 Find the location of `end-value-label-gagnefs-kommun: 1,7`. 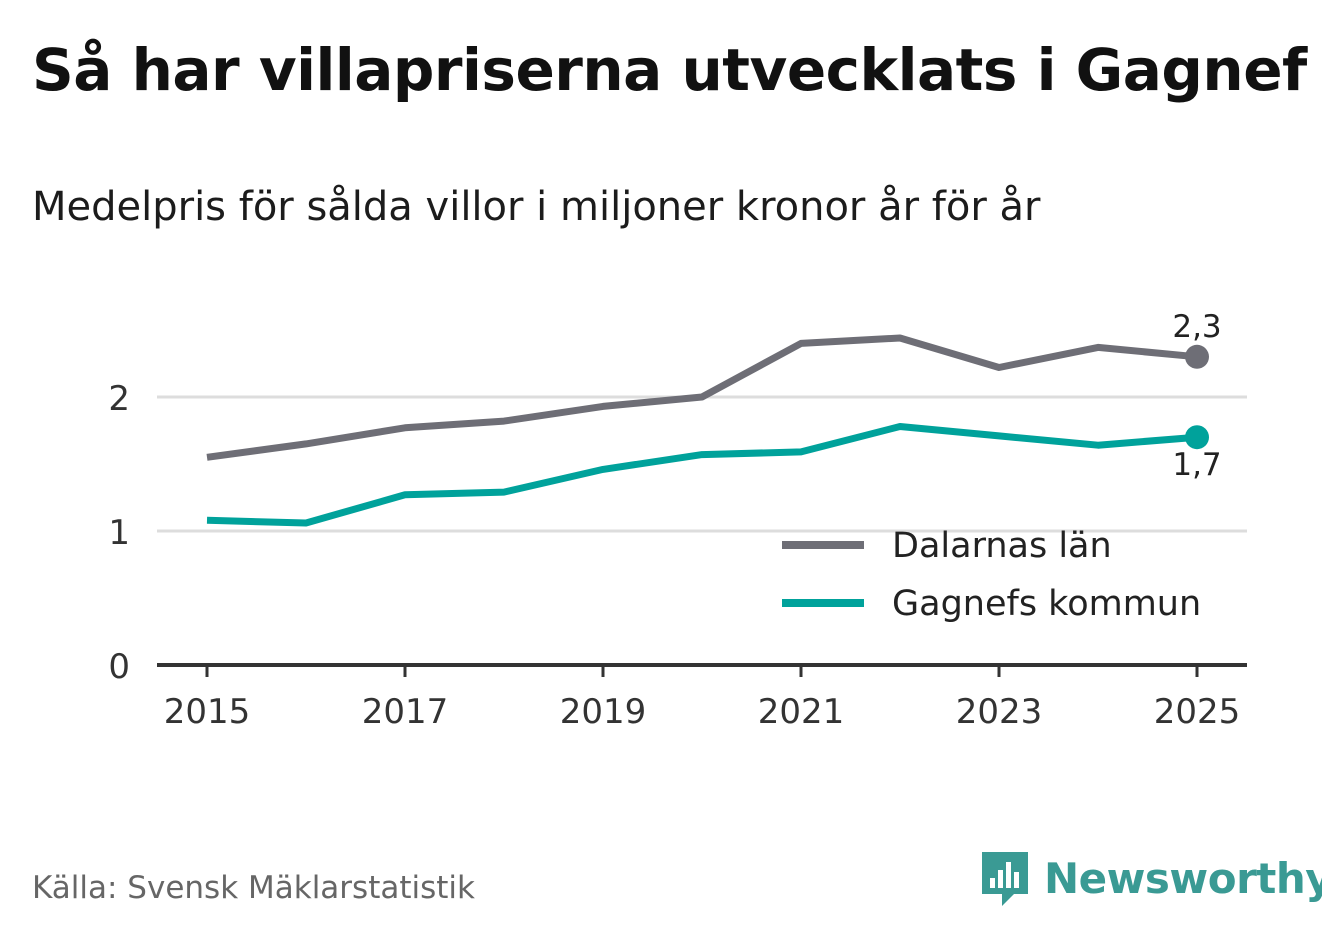

end-value-label-gagnefs-kommun: 1,7 is located at coordinates (1196, 465).